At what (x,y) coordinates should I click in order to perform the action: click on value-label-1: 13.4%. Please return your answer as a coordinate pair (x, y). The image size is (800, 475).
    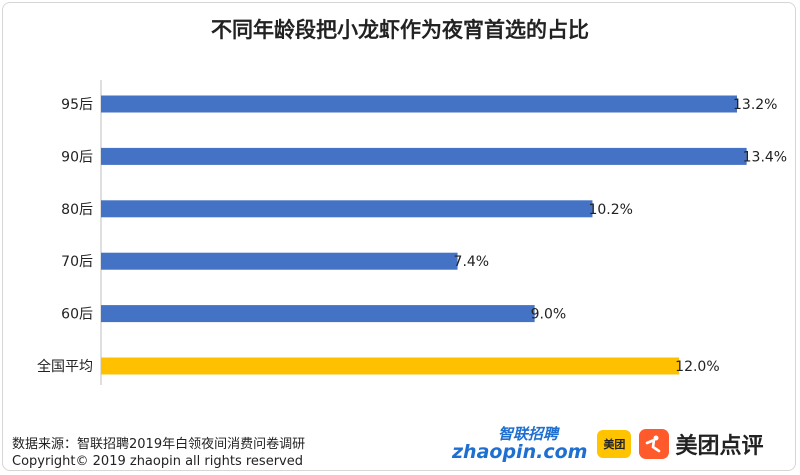
    Looking at the image, I should click on (765, 157).